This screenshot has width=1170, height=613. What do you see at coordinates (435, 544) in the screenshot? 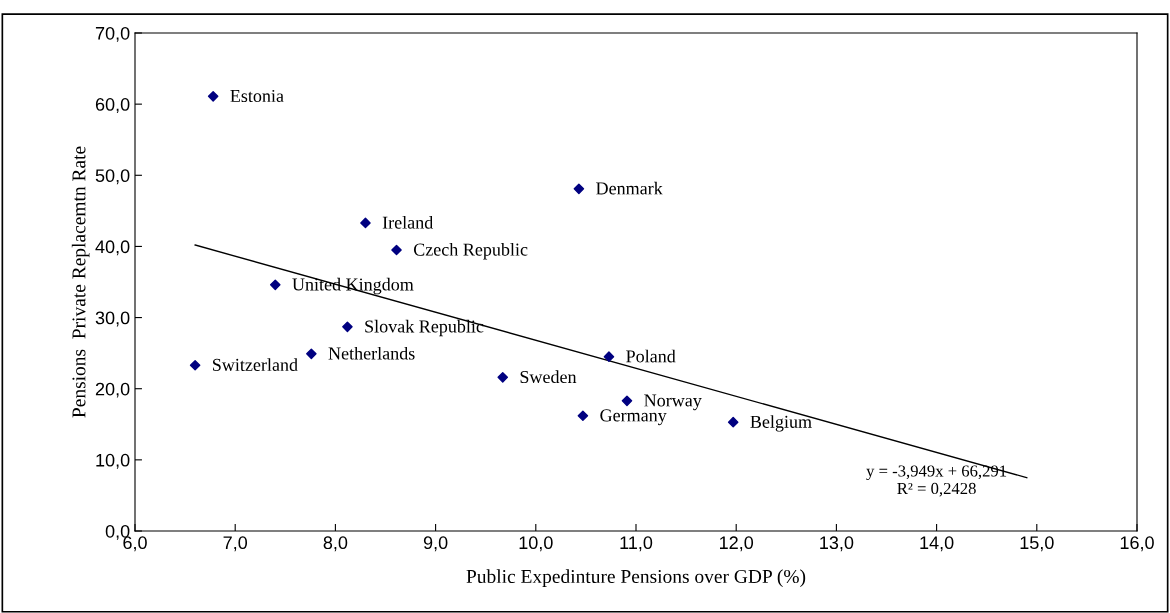
I see `x-tick-label: 9,0` at bounding box center [435, 544].